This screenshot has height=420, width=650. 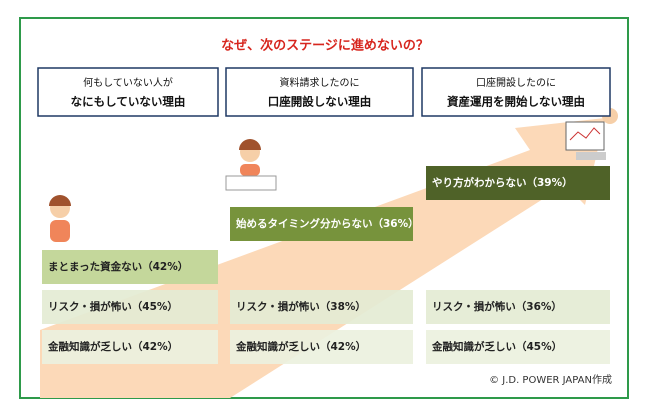 What do you see at coordinates (502, 182) in the screenshot?
I see `reason-text: やり方がわからない（39%）` at bounding box center [502, 182].